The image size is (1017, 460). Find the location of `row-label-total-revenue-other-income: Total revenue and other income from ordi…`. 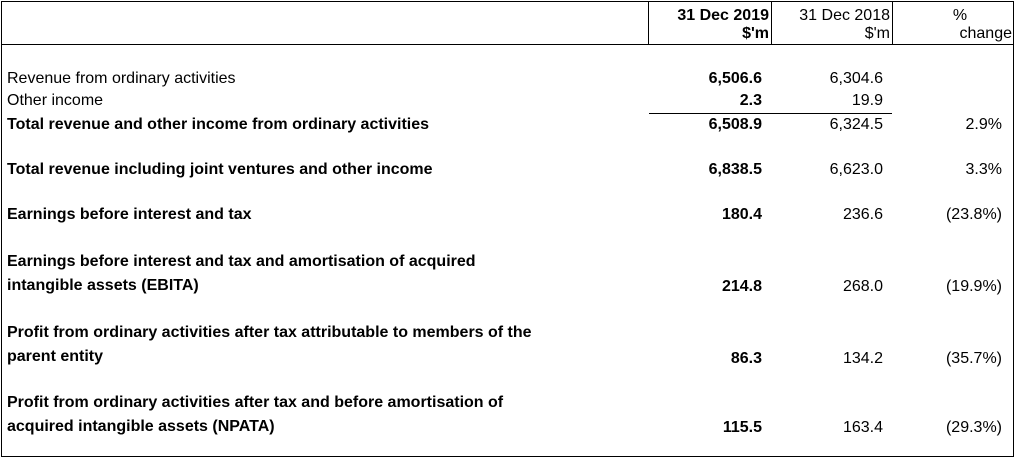

row-label-total-revenue-other-income: Total revenue and other income from ordi… is located at coordinates (218, 124).